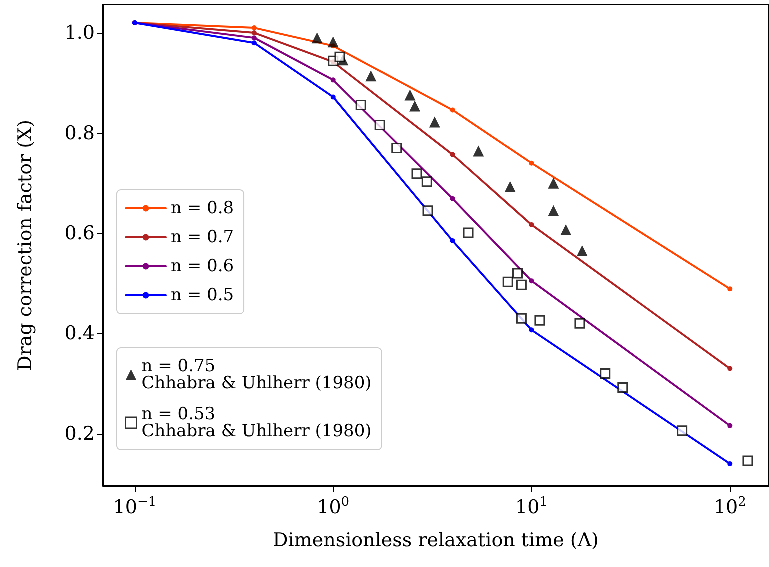 The height and width of the screenshot is (567, 769). I want to click on x-axis-title: Dimensionless relaxation time (Λ), so click(436, 541).